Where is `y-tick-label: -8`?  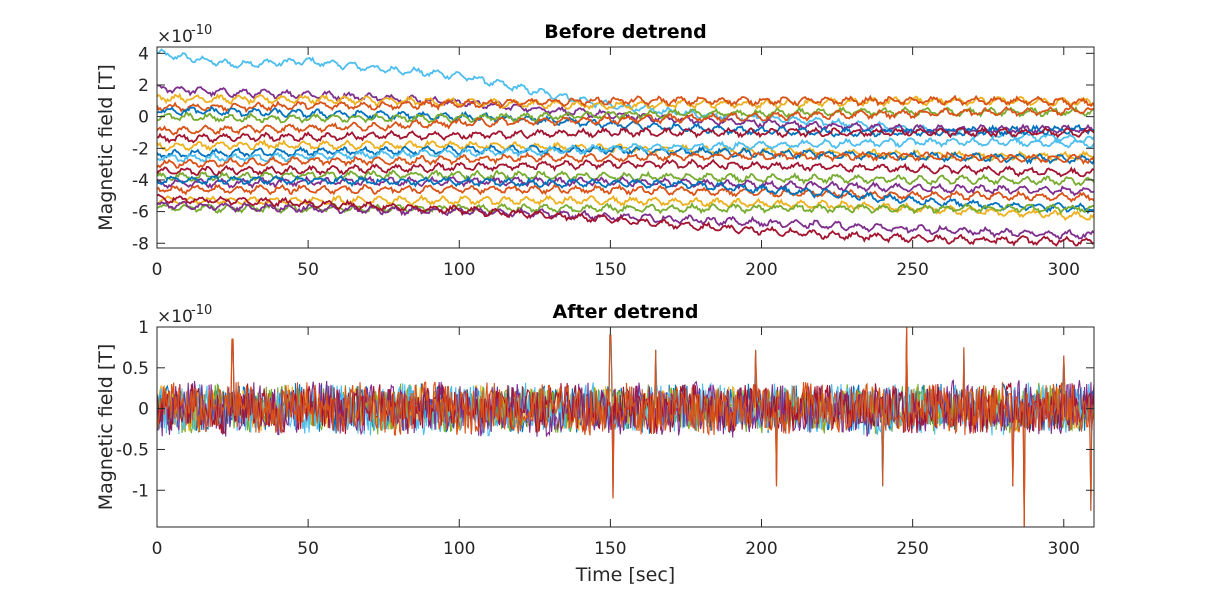 y-tick-label: -8 is located at coordinates (140, 244).